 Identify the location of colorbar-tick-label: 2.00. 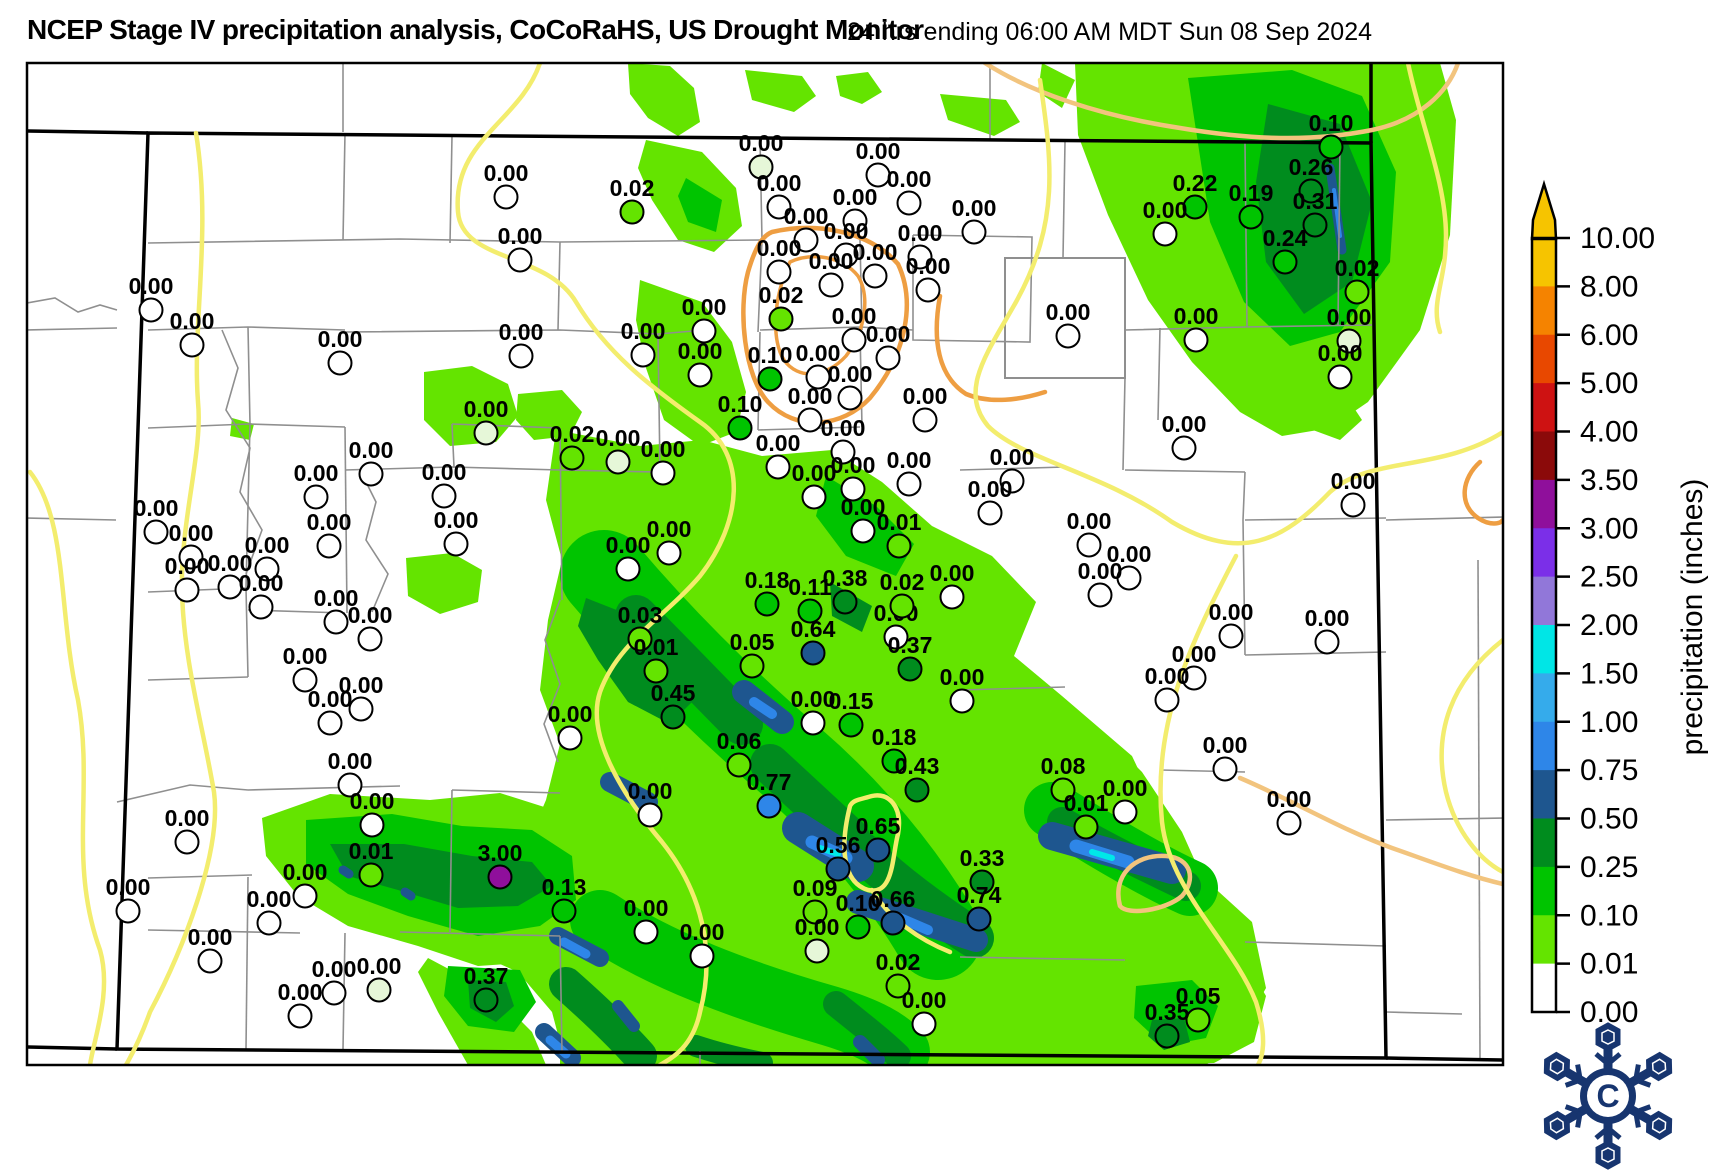
(1609, 625).